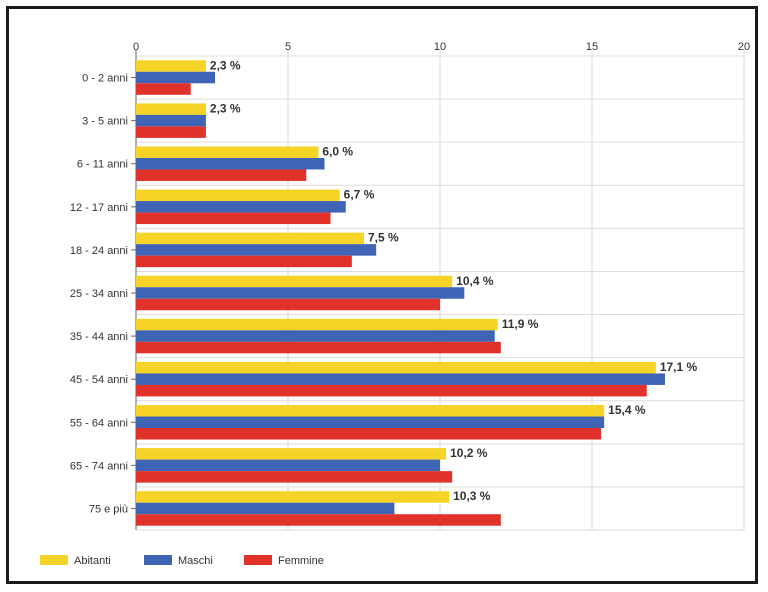 This screenshot has height=592, width=768. Describe the element at coordinates (99, 337) in the screenshot. I see `category-label: 35 - 44 anni` at that location.